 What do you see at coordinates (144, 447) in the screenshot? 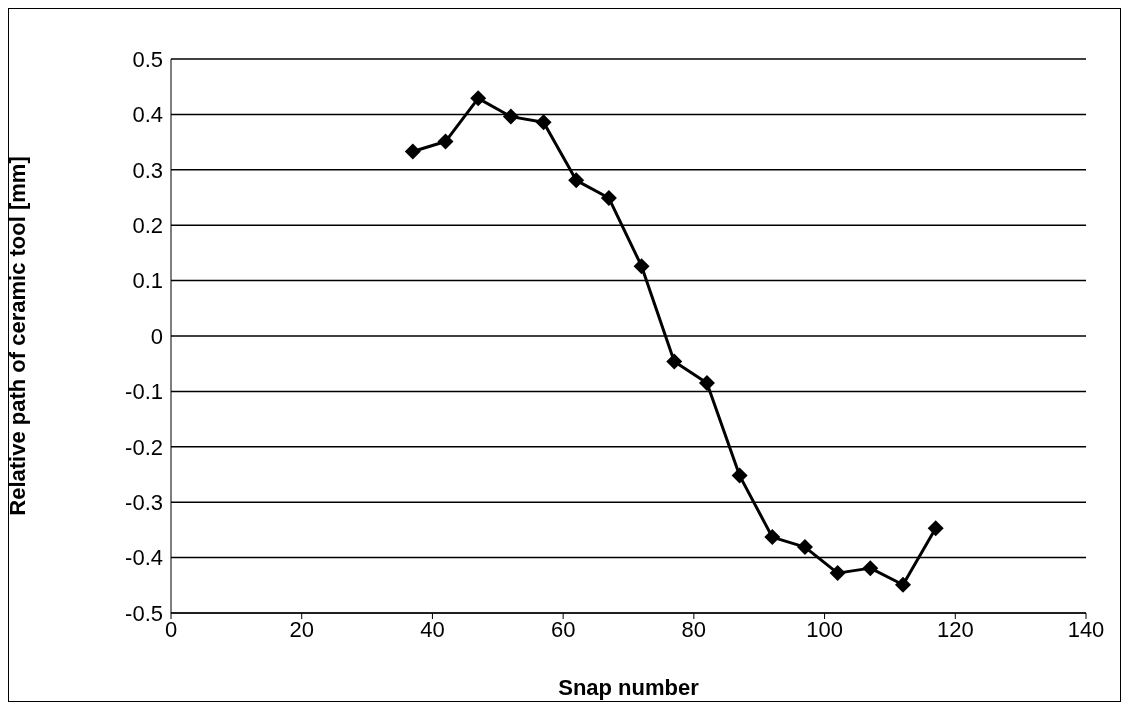
I see `y-tick-label: -0.2` at bounding box center [144, 447].